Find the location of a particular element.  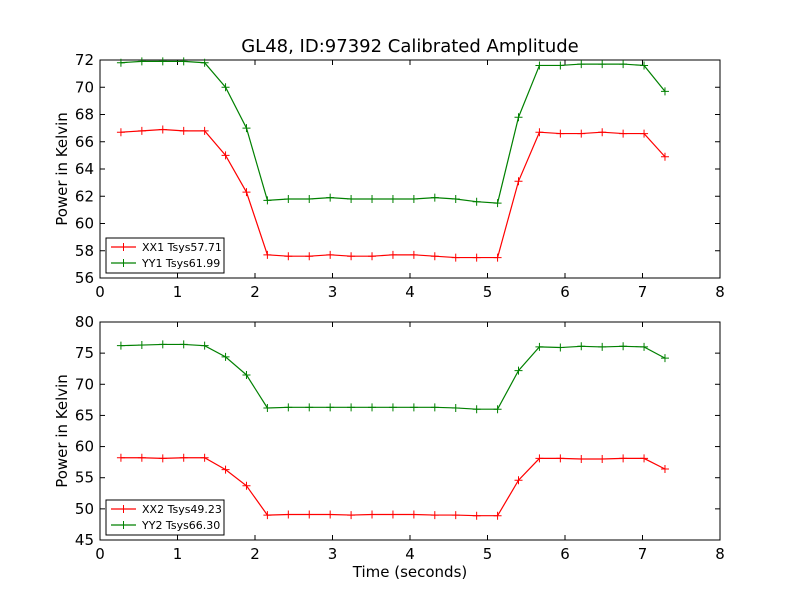

x-tick-label: 8 is located at coordinates (720, 554).